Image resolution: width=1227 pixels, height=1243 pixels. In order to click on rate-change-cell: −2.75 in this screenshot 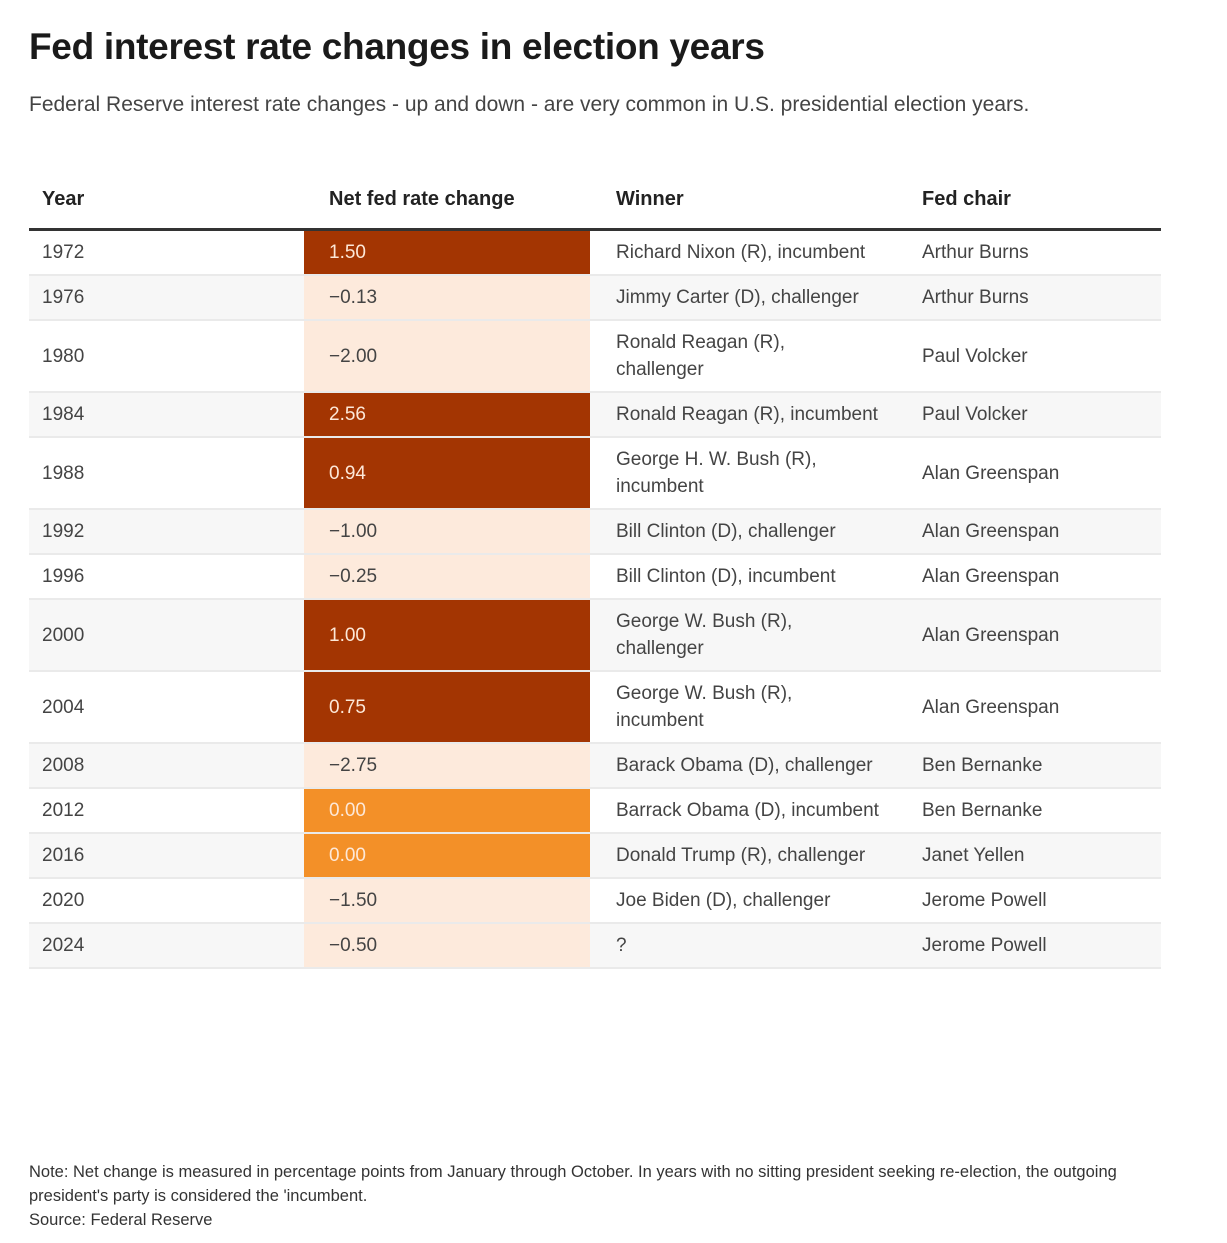, I will do `click(447, 766)`.